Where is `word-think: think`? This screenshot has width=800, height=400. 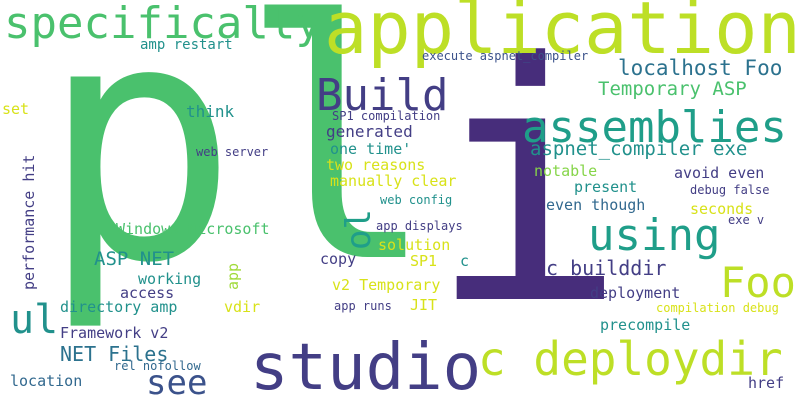 word-think: think is located at coordinates (210, 111).